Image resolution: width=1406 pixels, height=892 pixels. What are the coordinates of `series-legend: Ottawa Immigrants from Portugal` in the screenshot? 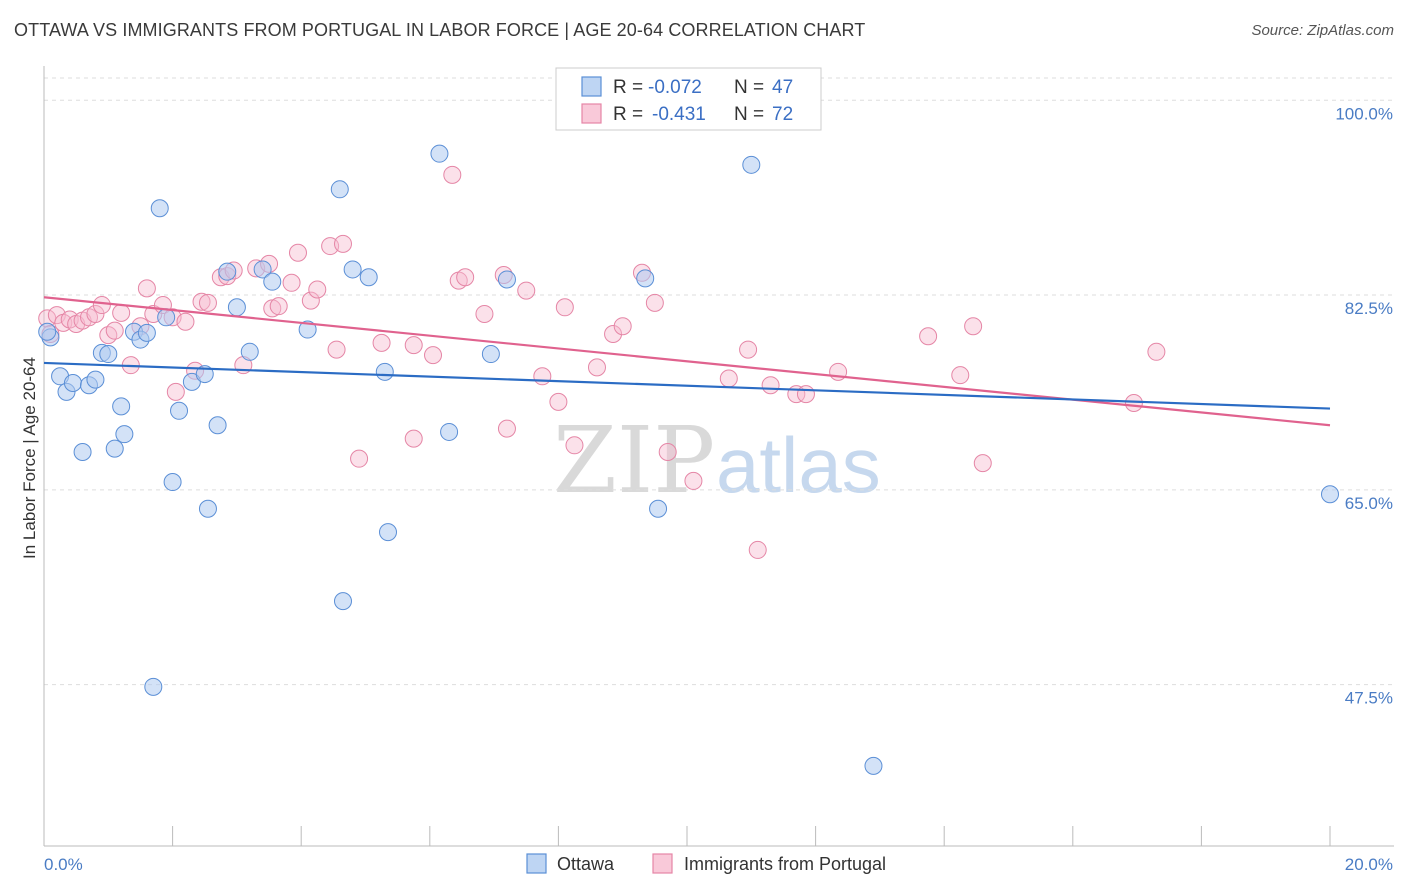 It's located at (706, 863).